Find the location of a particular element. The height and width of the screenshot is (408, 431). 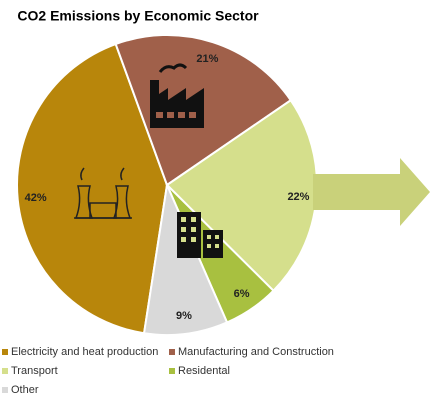

slice-label: 22% is located at coordinates (298, 197).